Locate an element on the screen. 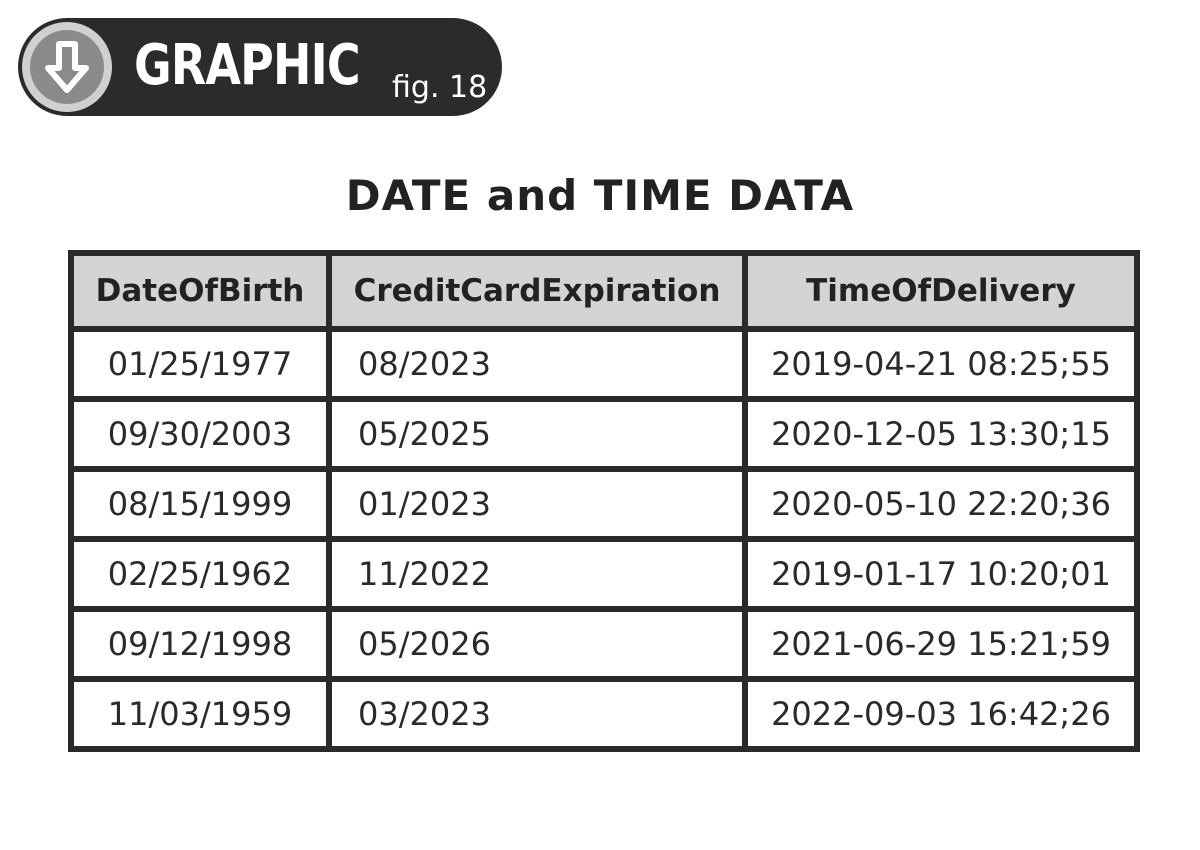 Image resolution: width=1200 pixels, height=850 pixels. figure-number: fig. 18 is located at coordinates (440, 87).